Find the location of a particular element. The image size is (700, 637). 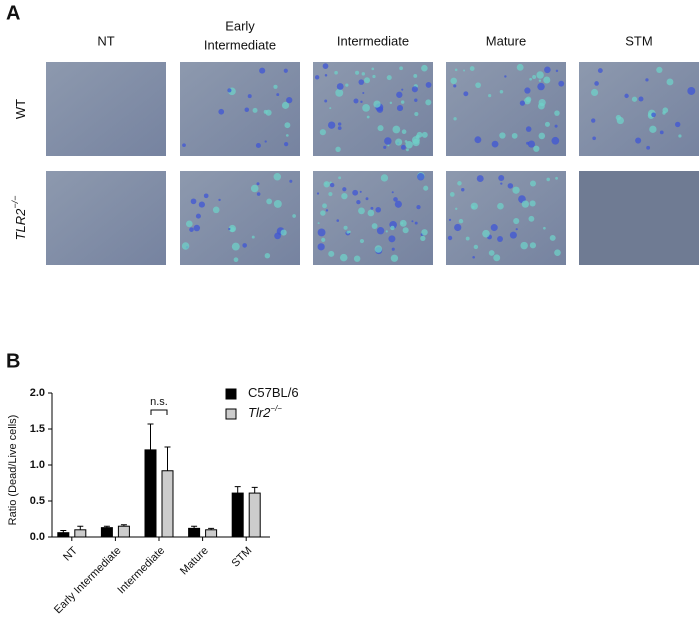

x-tick-label: STM is located at coordinates (241, 557).